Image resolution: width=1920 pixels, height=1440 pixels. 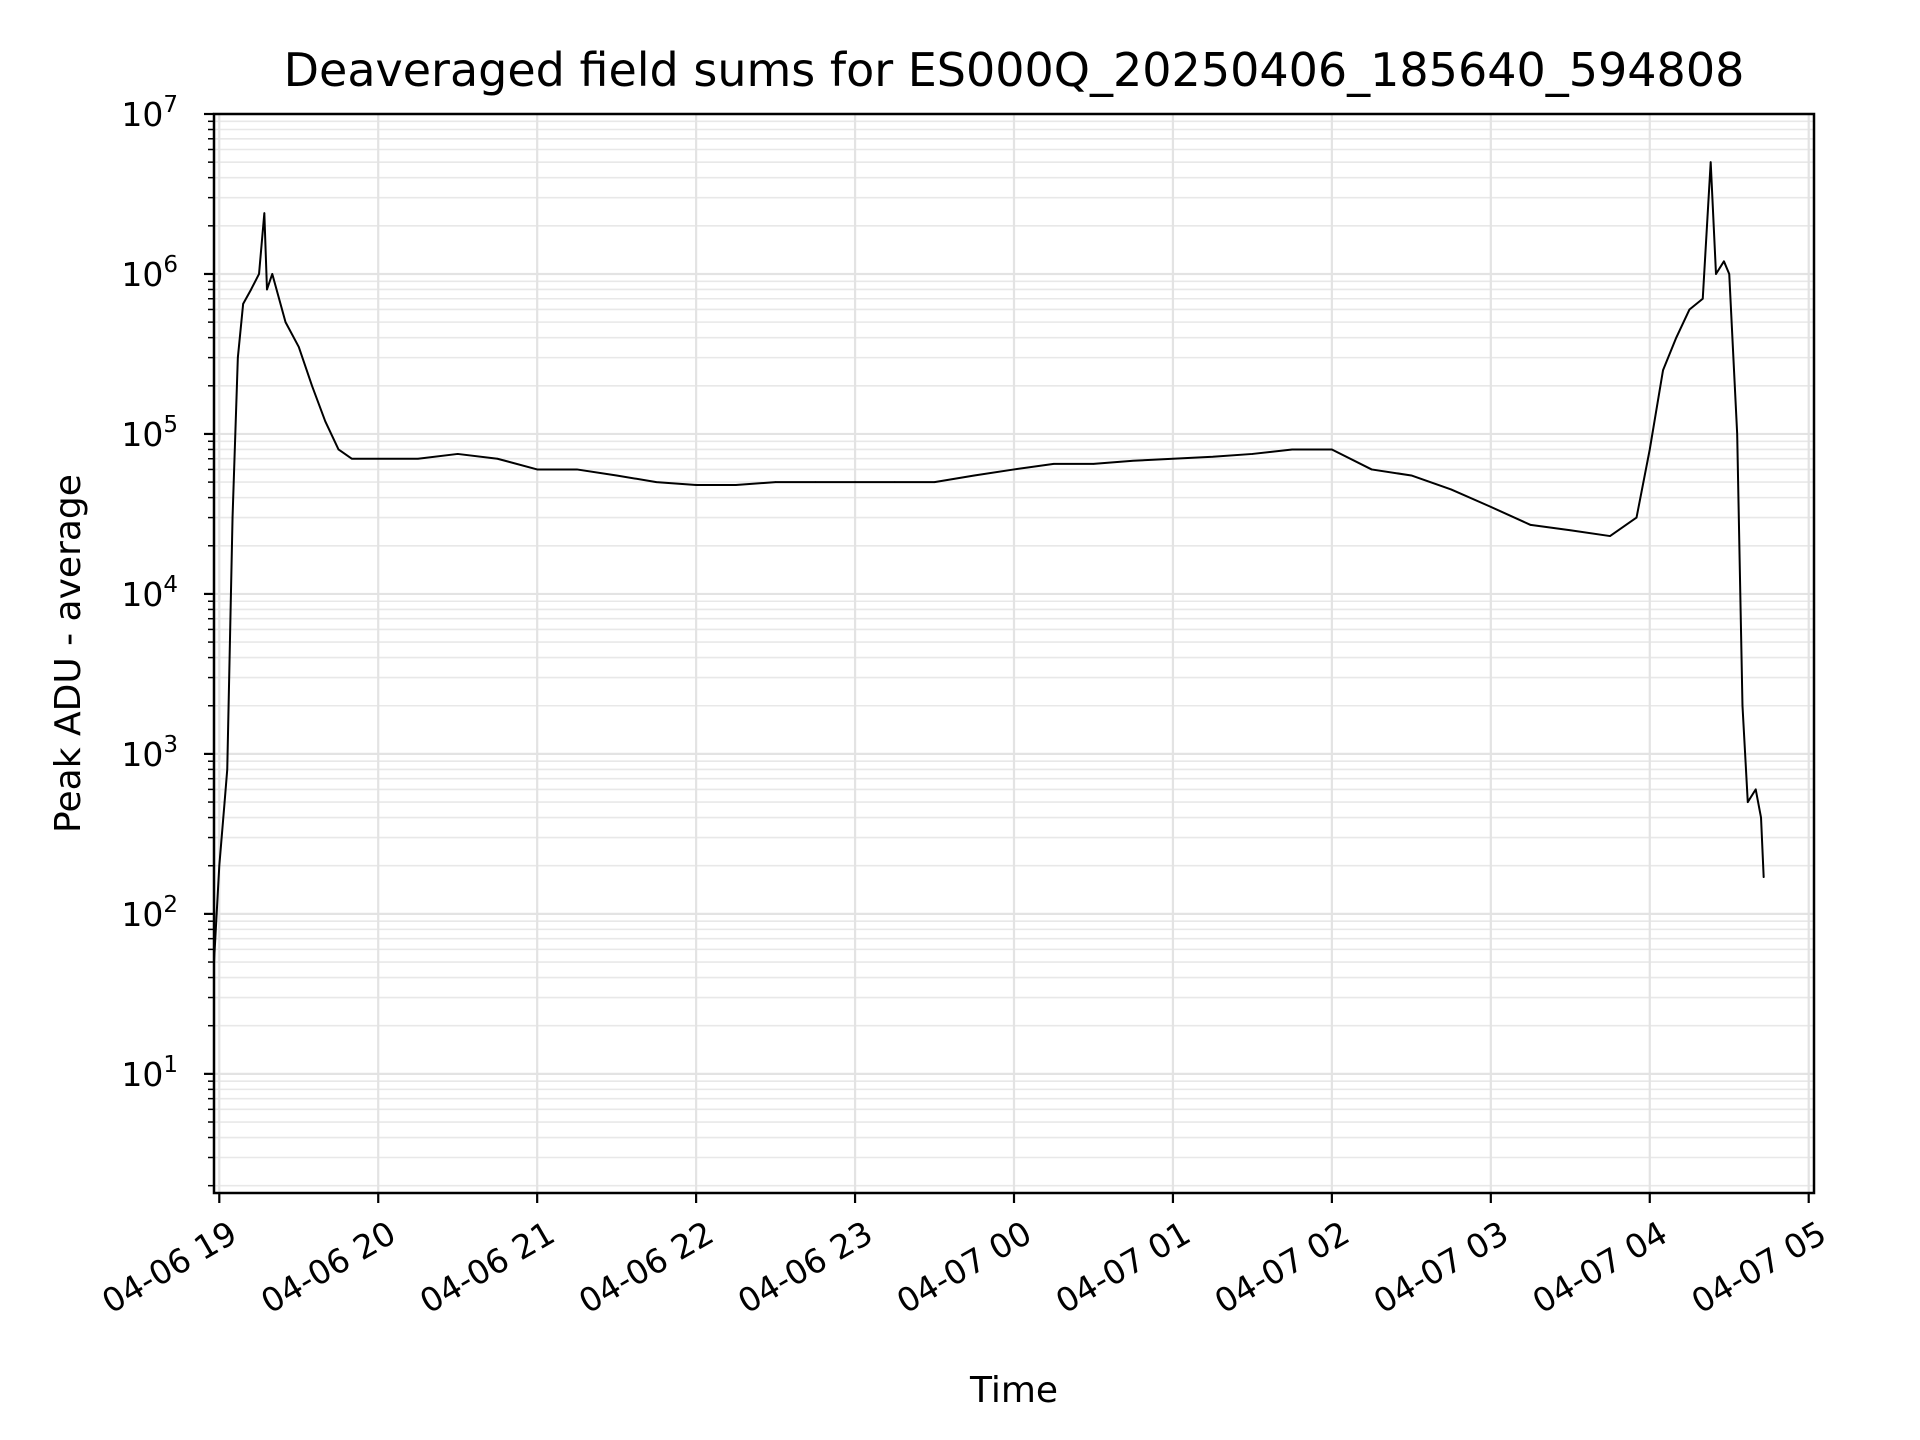 I want to click on y-tick-label-exponent: 6, so click(x=170, y=265).